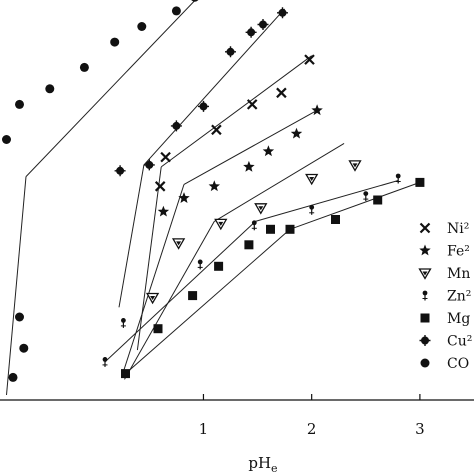 This screenshot has height=474, width=474. What do you see at coordinates (204, 429) in the screenshot?
I see `x-tick-label: 1` at bounding box center [204, 429].